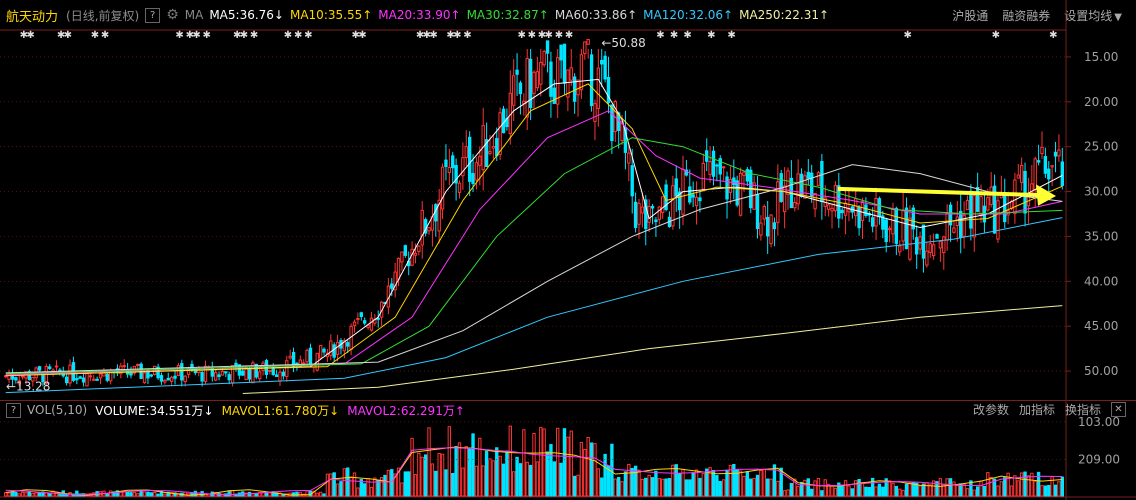  Describe the element at coordinates (1093, 15) in the screenshot. I see `ma-settings-dropdown: 设置均线 ▼` at that location.